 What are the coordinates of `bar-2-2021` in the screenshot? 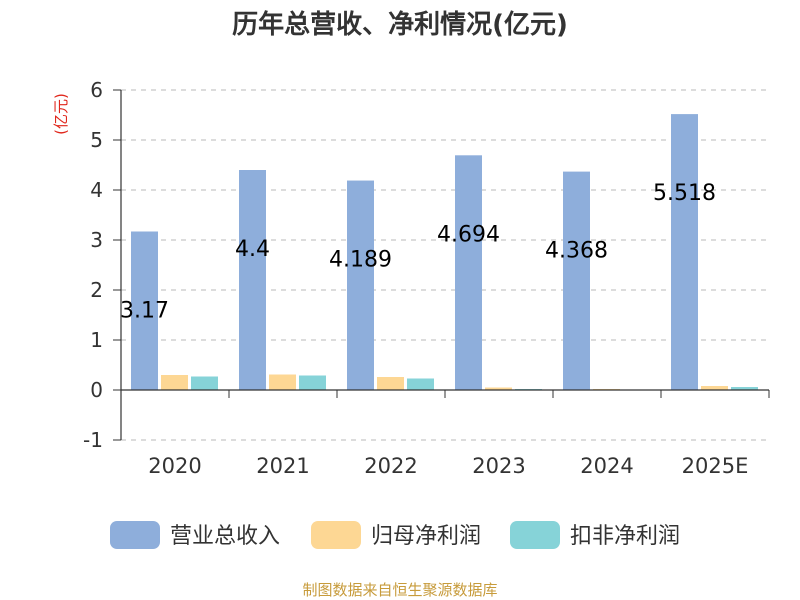 It's located at (312, 382).